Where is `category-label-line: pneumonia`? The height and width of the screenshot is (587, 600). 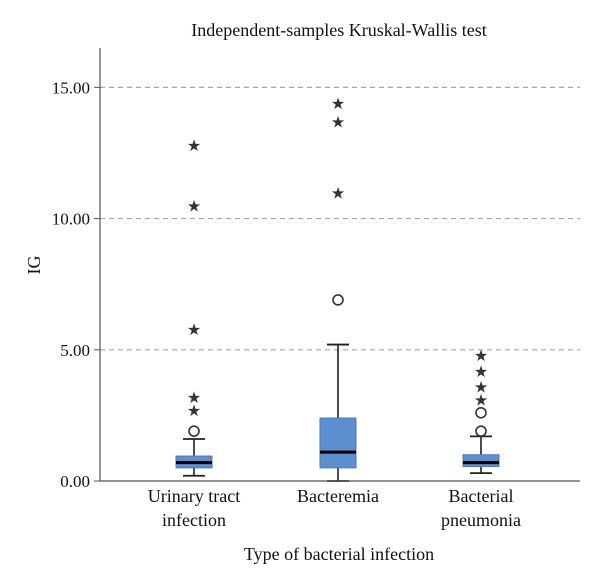
category-label-line: pneumonia is located at coordinates (481, 520).